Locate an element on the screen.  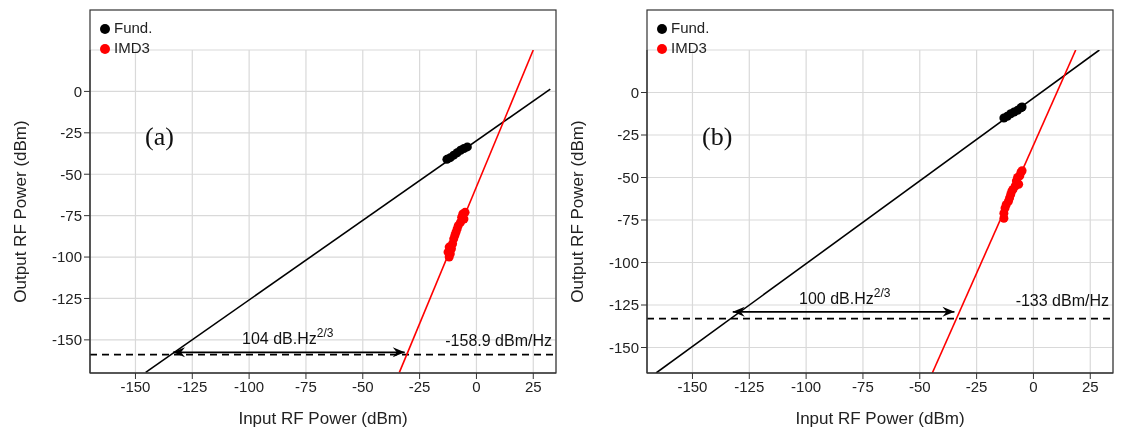
annotation: (a) is located at coordinates (159, 136).